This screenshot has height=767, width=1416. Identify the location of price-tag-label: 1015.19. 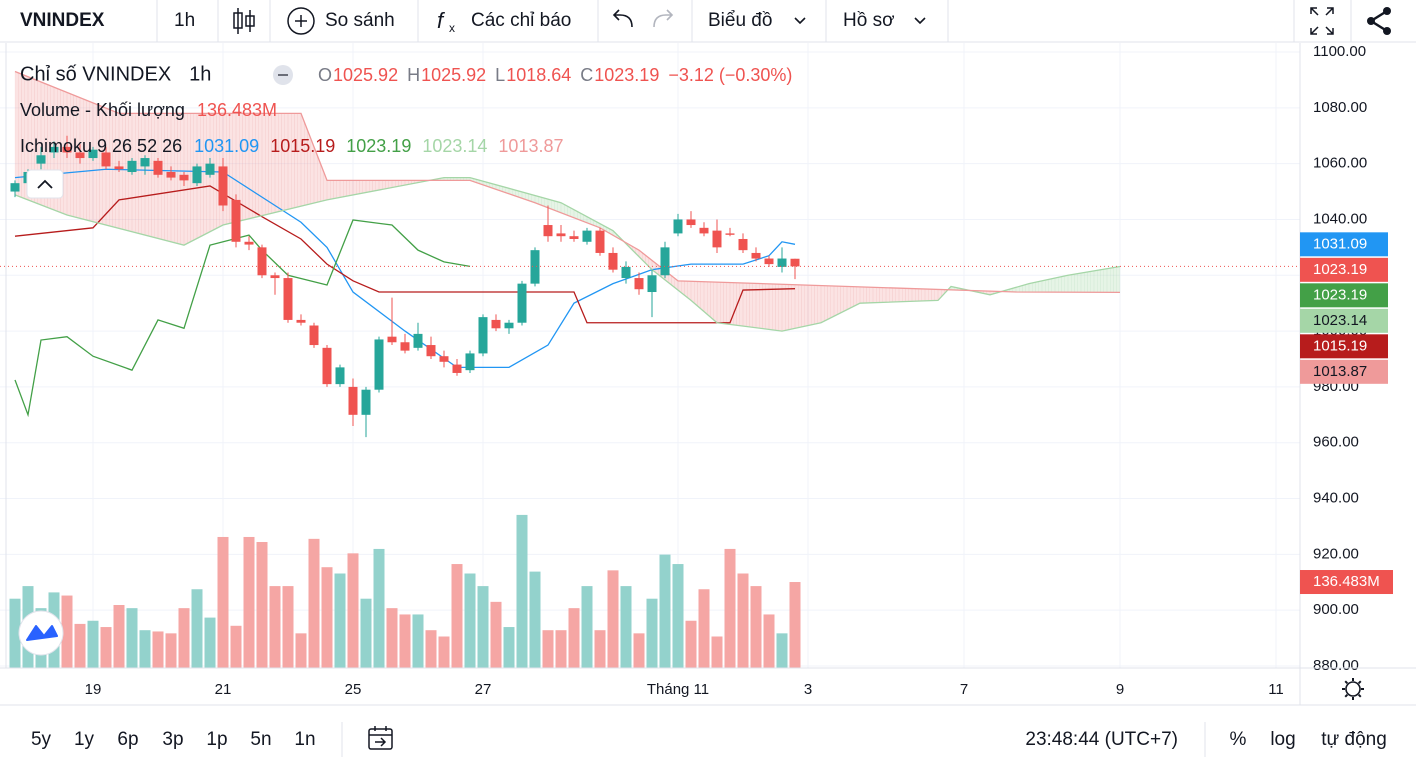
(1340, 345).